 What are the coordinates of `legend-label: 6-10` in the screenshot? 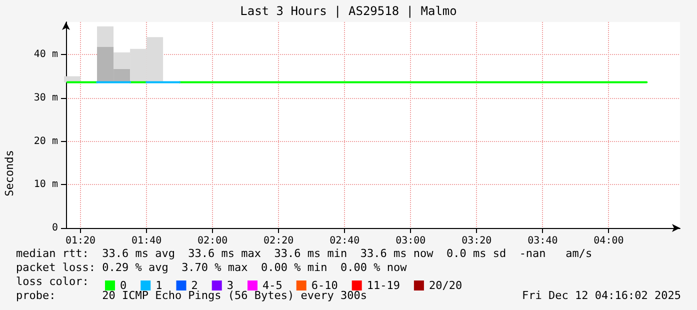 It's located at (324, 285).